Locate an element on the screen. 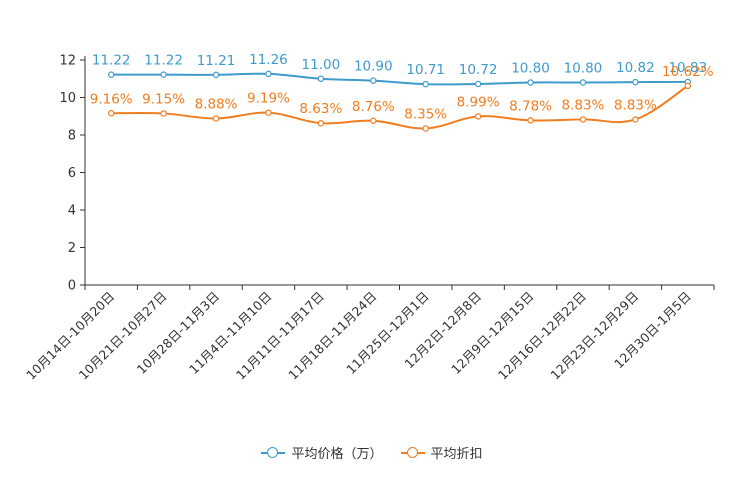  data-label: 10.71 is located at coordinates (425, 70).